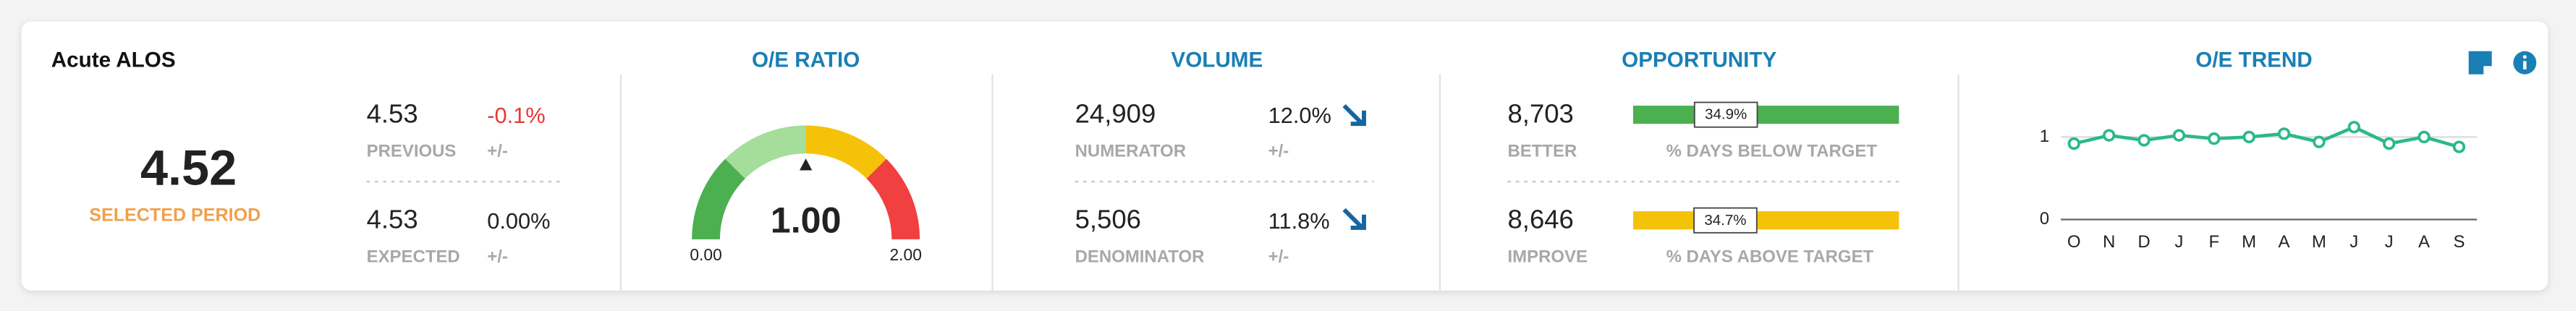 The width and height of the screenshot is (2576, 311). Describe the element at coordinates (413, 256) in the screenshot. I see `expected-label: EXPECTED` at that location.